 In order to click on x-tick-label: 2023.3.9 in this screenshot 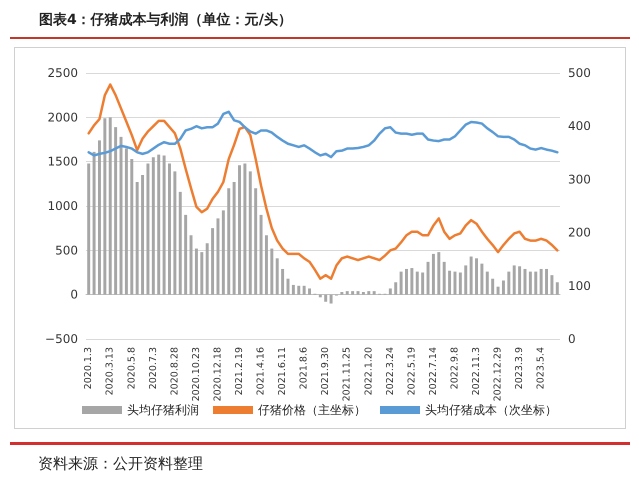, I will do `click(520, 368)`.